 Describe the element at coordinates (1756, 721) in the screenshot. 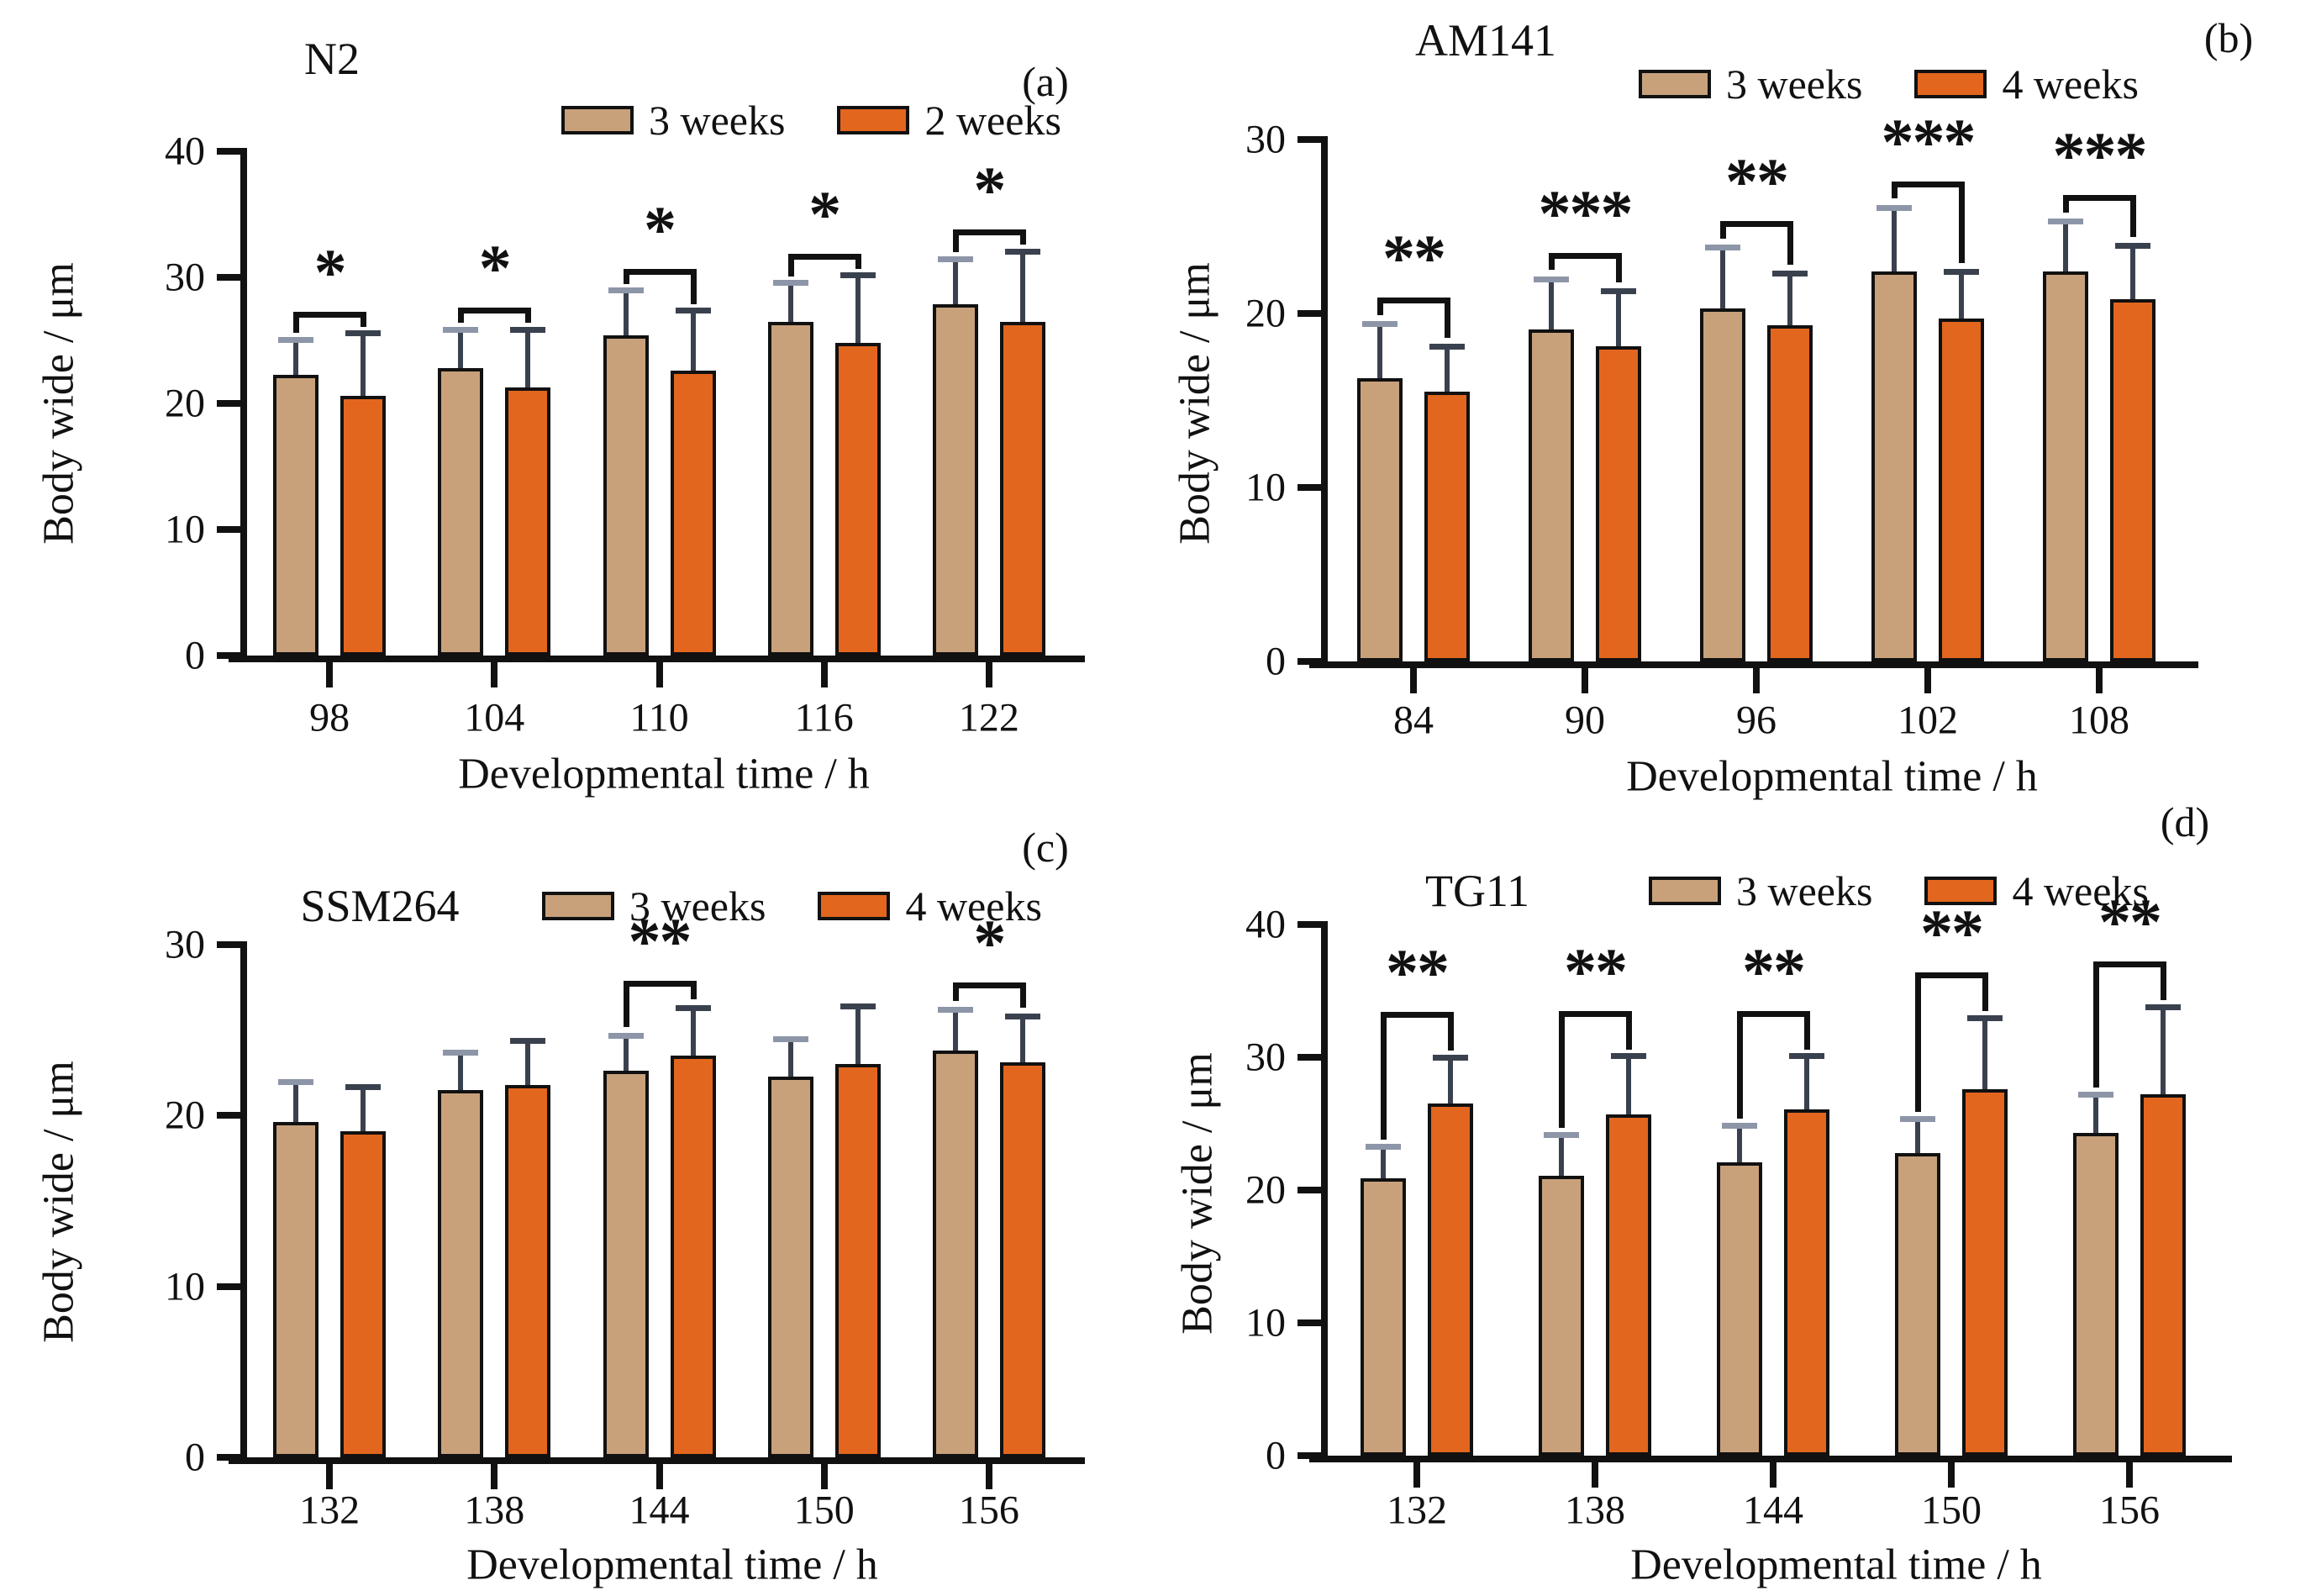

I see `x-tick-label: 96` at that location.